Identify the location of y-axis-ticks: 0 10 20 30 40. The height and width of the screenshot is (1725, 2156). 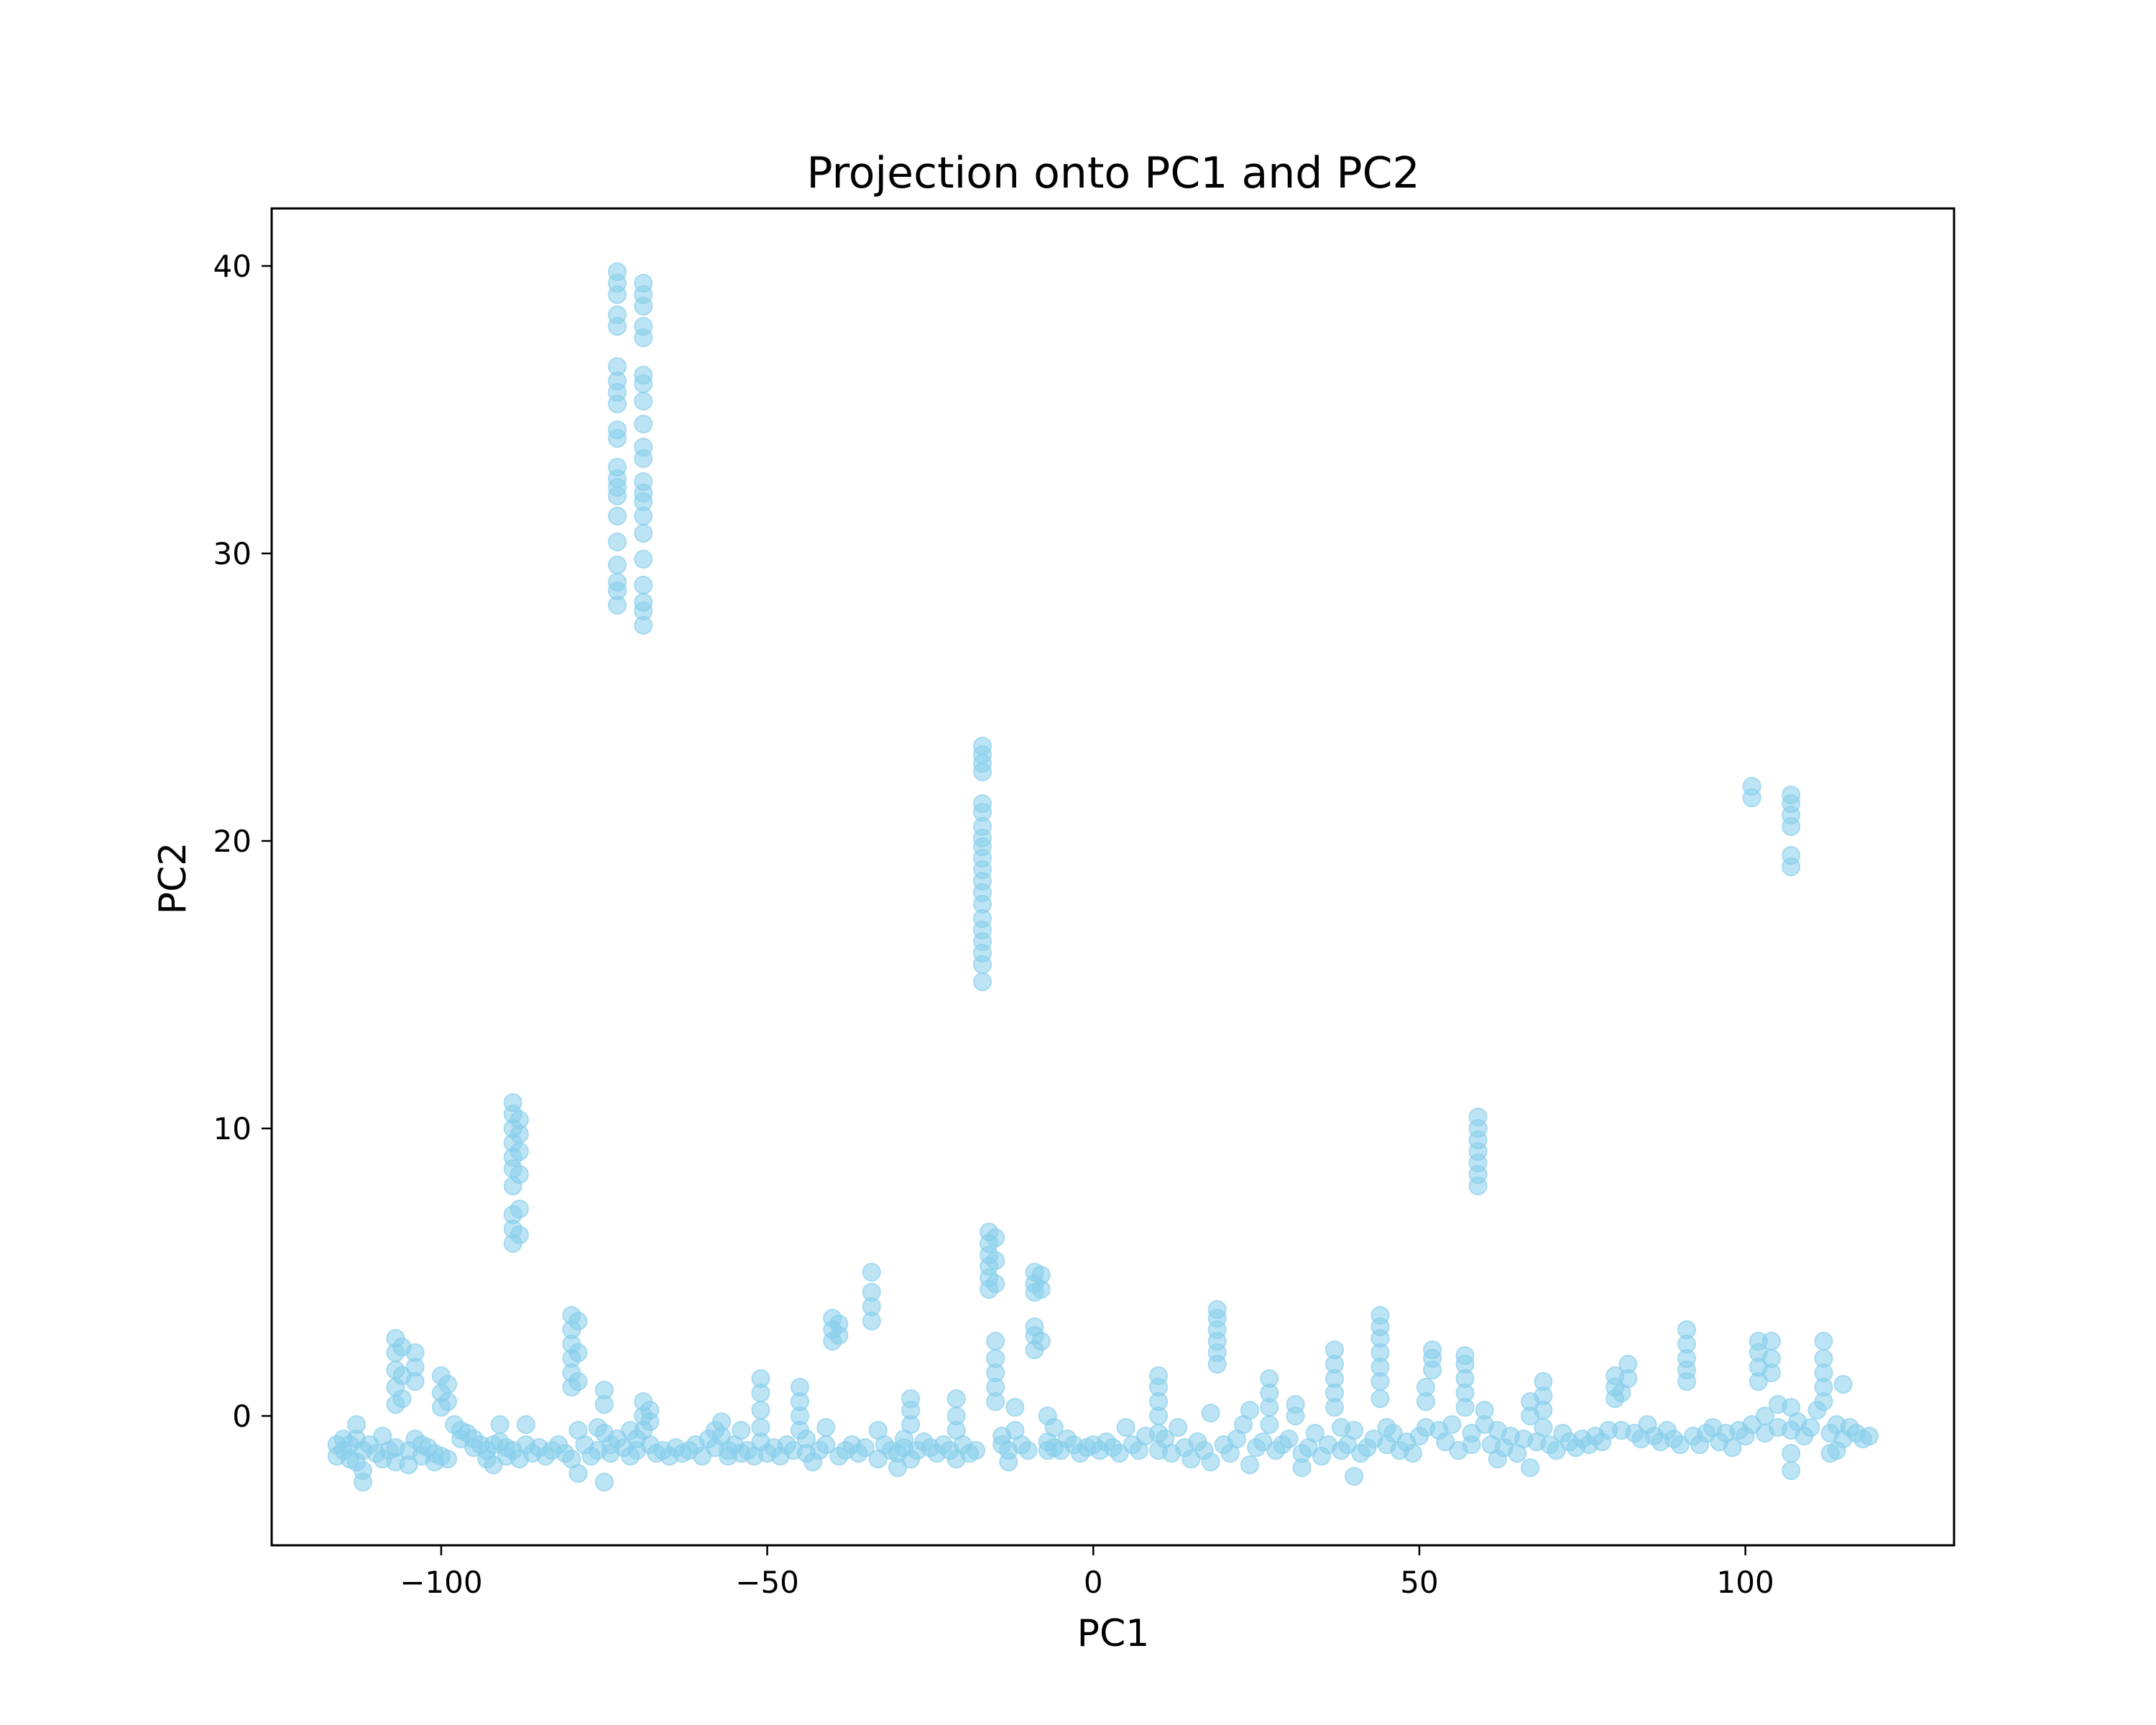
(243, 841).